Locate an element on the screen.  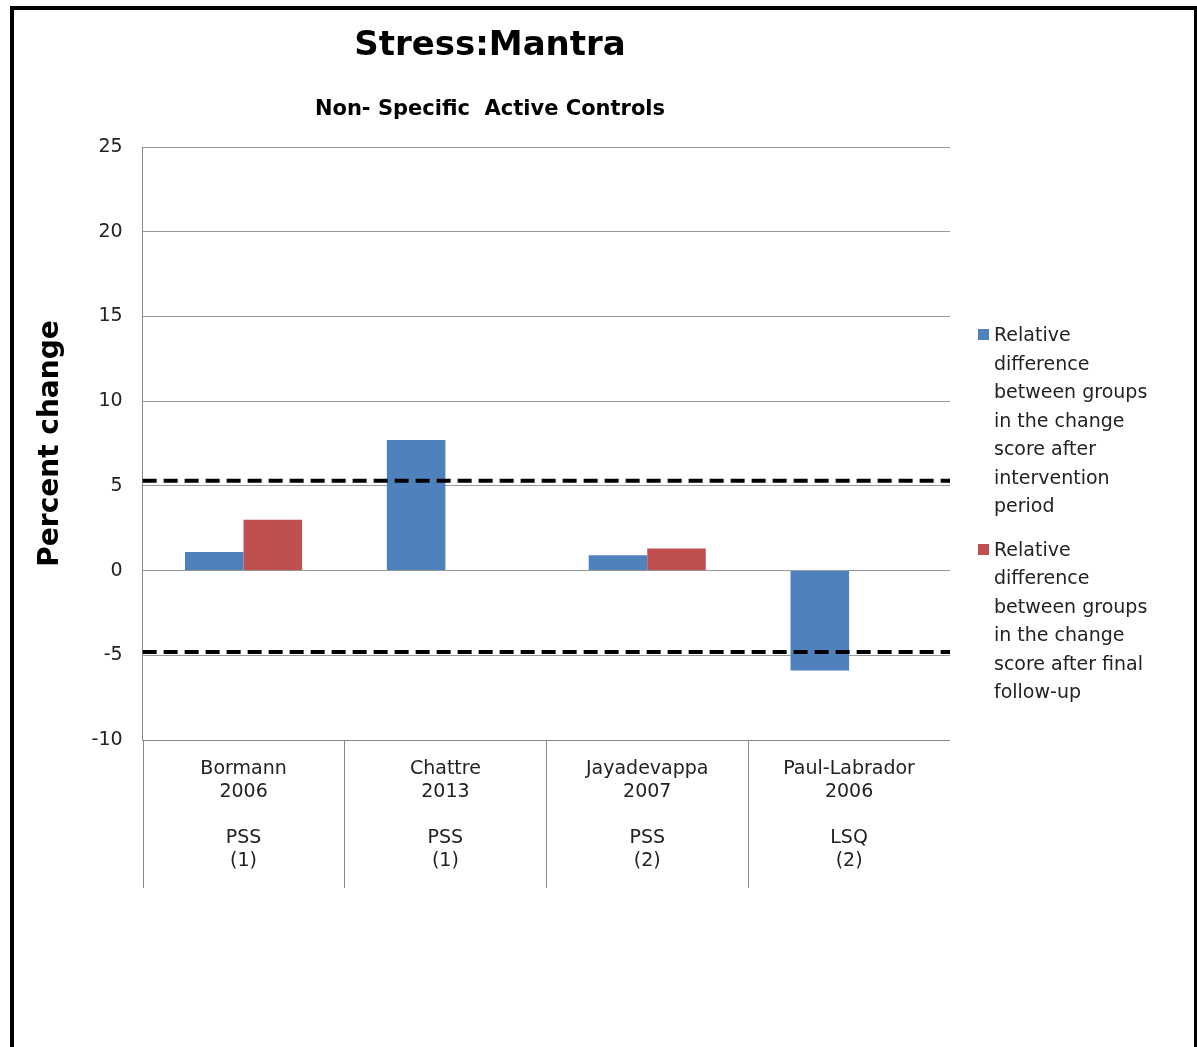
chart-subtitle: Non- Specific Active Controls is located at coordinates (490, 107).